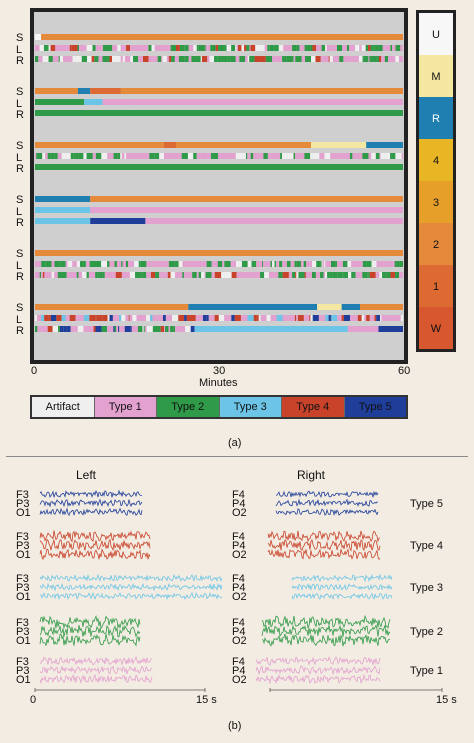 Image resolution: width=474 pixels, height=743 pixels. I want to click on trace-type5-left-f3, so click(91, 494).